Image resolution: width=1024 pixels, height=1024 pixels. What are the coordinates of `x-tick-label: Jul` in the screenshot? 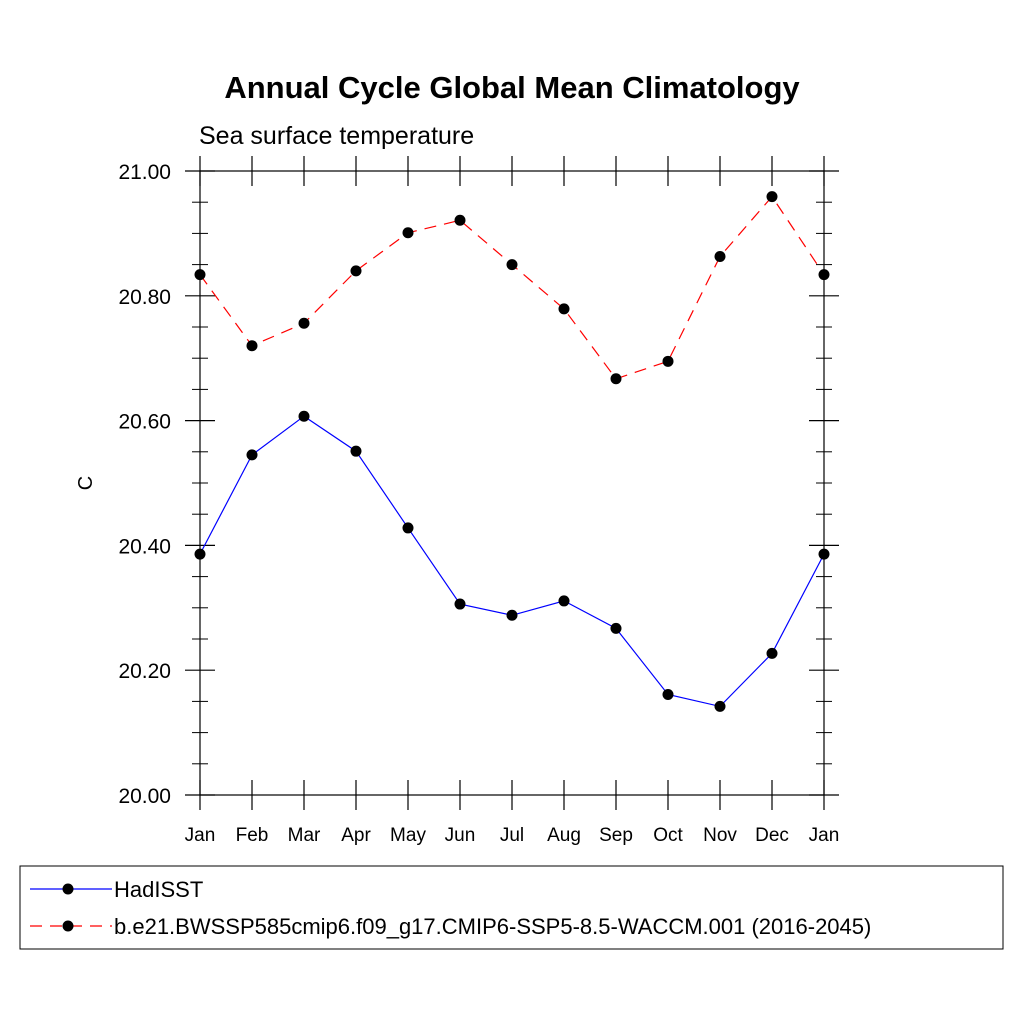 It's located at (512, 835).